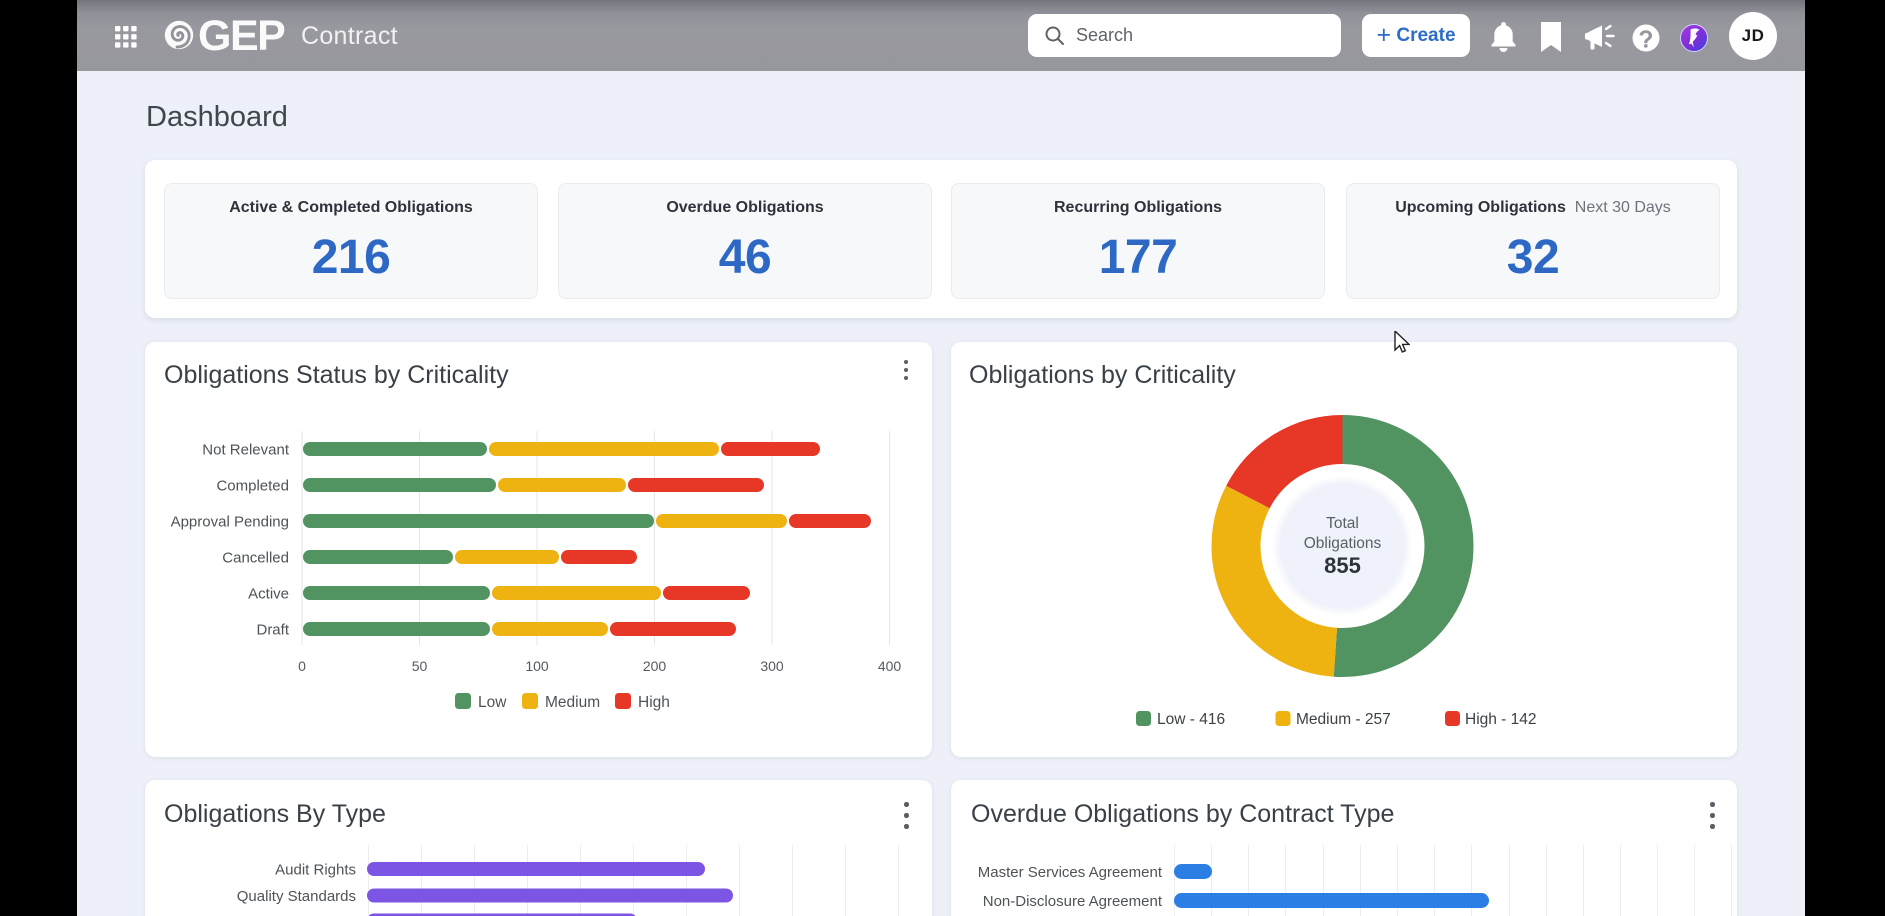  What do you see at coordinates (655, 666) in the screenshot?
I see `svg-text: 200` at bounding box center [655, 666].